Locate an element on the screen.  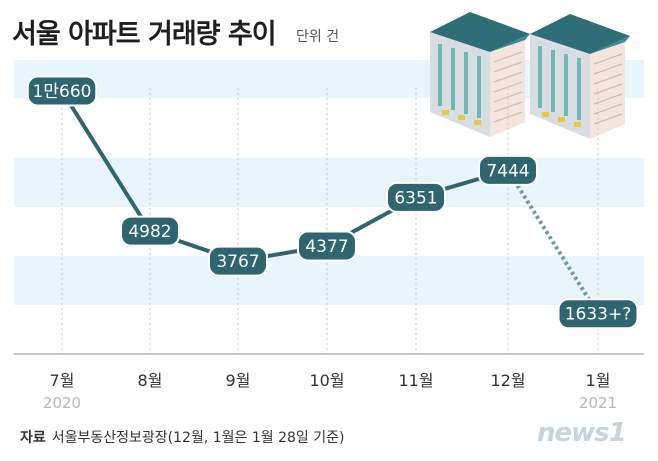
data-label-text: 4982 is located at coordinates (149, 232).